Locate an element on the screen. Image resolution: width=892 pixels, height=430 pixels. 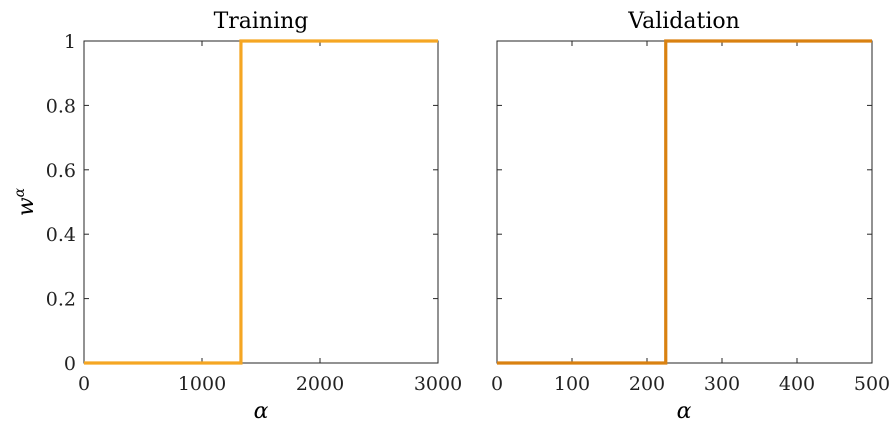
validation-x-tick-label: 100 is located at coordinates (572, 384).